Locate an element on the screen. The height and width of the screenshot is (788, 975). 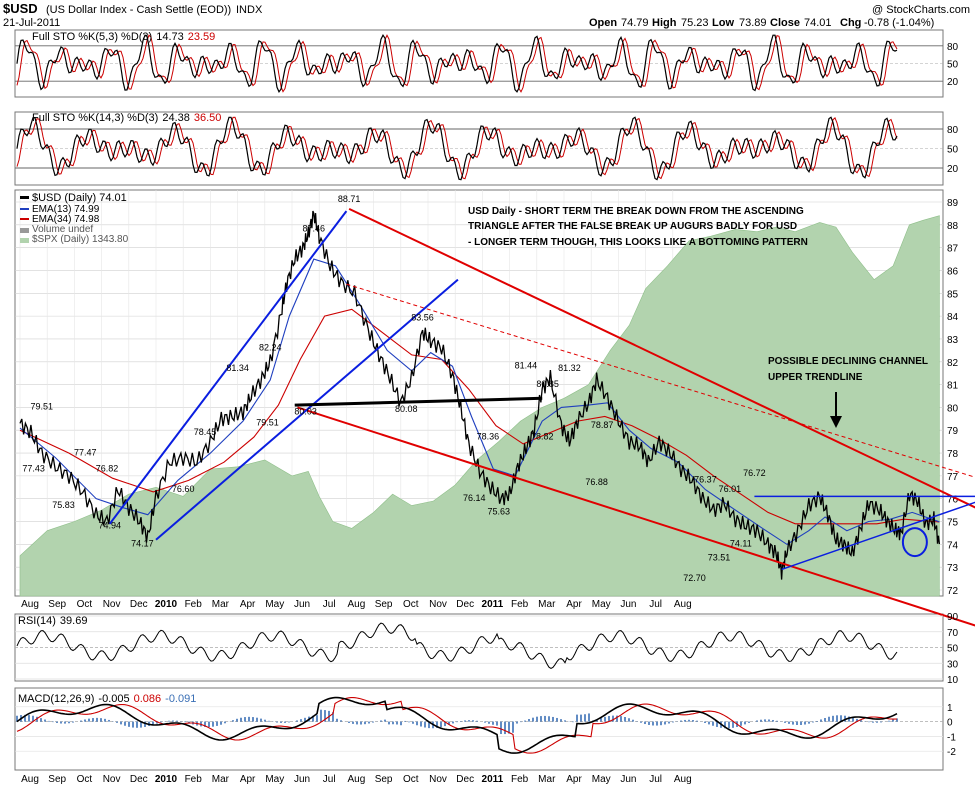
price-ytick-2: 74 is located at coordinates (953, 545).